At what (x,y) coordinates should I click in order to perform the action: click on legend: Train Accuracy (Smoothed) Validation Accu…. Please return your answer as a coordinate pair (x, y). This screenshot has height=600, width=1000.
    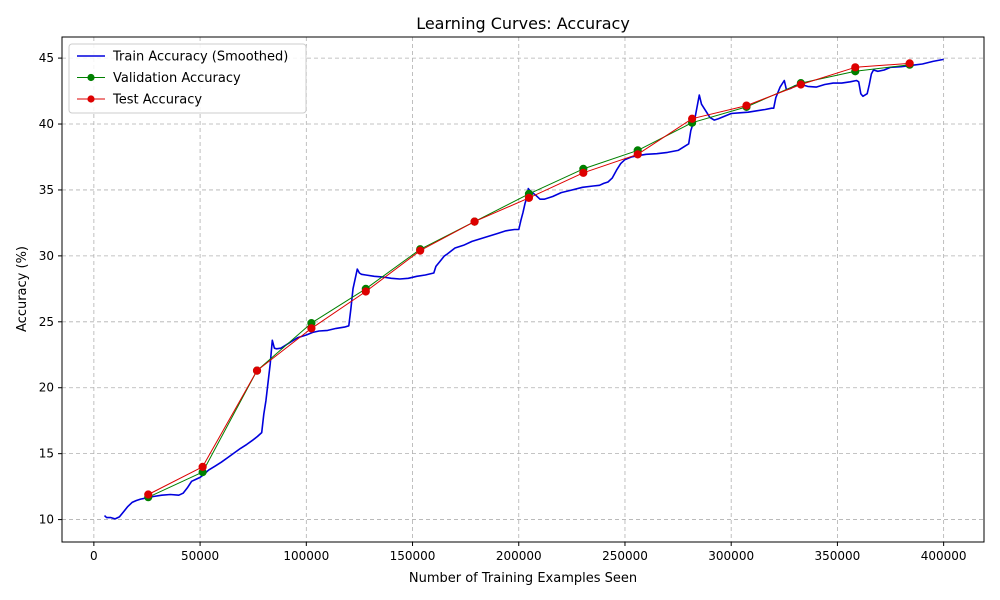
    Looking at the image, I should click on (187, 78).